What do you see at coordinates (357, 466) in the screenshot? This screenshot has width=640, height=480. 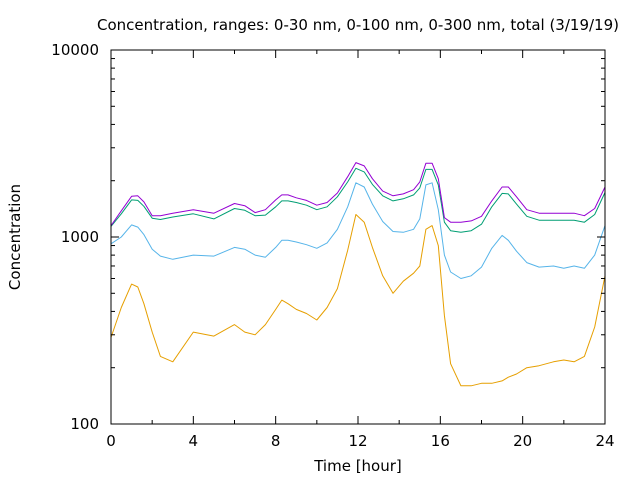 I see `x-axis-label: Time [hour]` at bounding box center [357, 466].